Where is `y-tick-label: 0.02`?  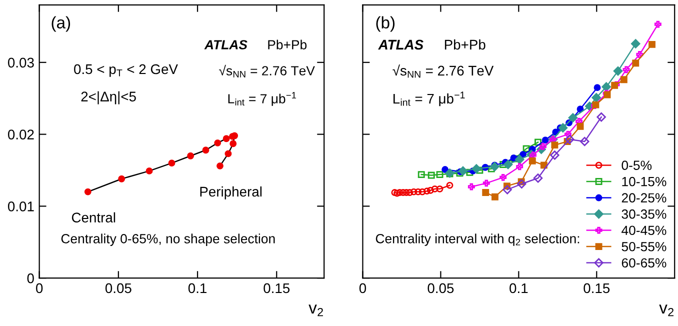
y-tick-label: 0.02 is located at coordinates (21, 135).